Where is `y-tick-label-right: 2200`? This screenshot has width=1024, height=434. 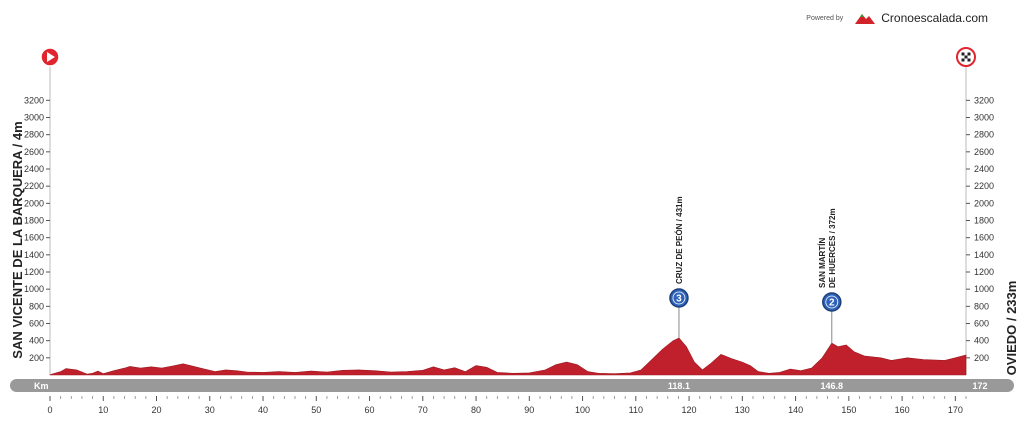 y-tick-label-right: 2200 is located at coordinates (984, 186).